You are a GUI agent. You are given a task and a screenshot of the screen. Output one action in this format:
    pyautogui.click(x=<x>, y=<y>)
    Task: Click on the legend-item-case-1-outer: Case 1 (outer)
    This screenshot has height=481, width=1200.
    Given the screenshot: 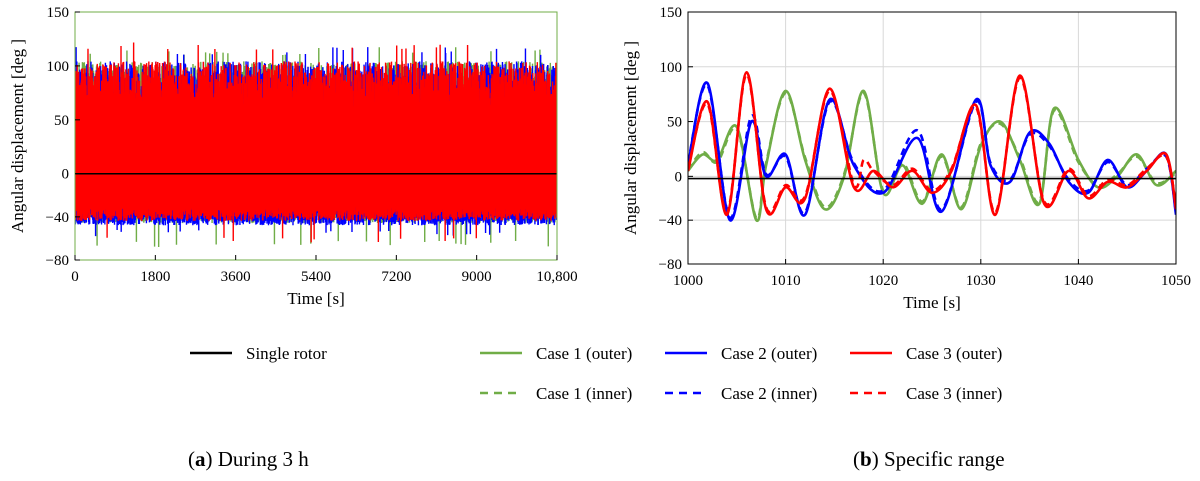 What is the action you would take?
    pyautogui.click(x=556, y=353)
    